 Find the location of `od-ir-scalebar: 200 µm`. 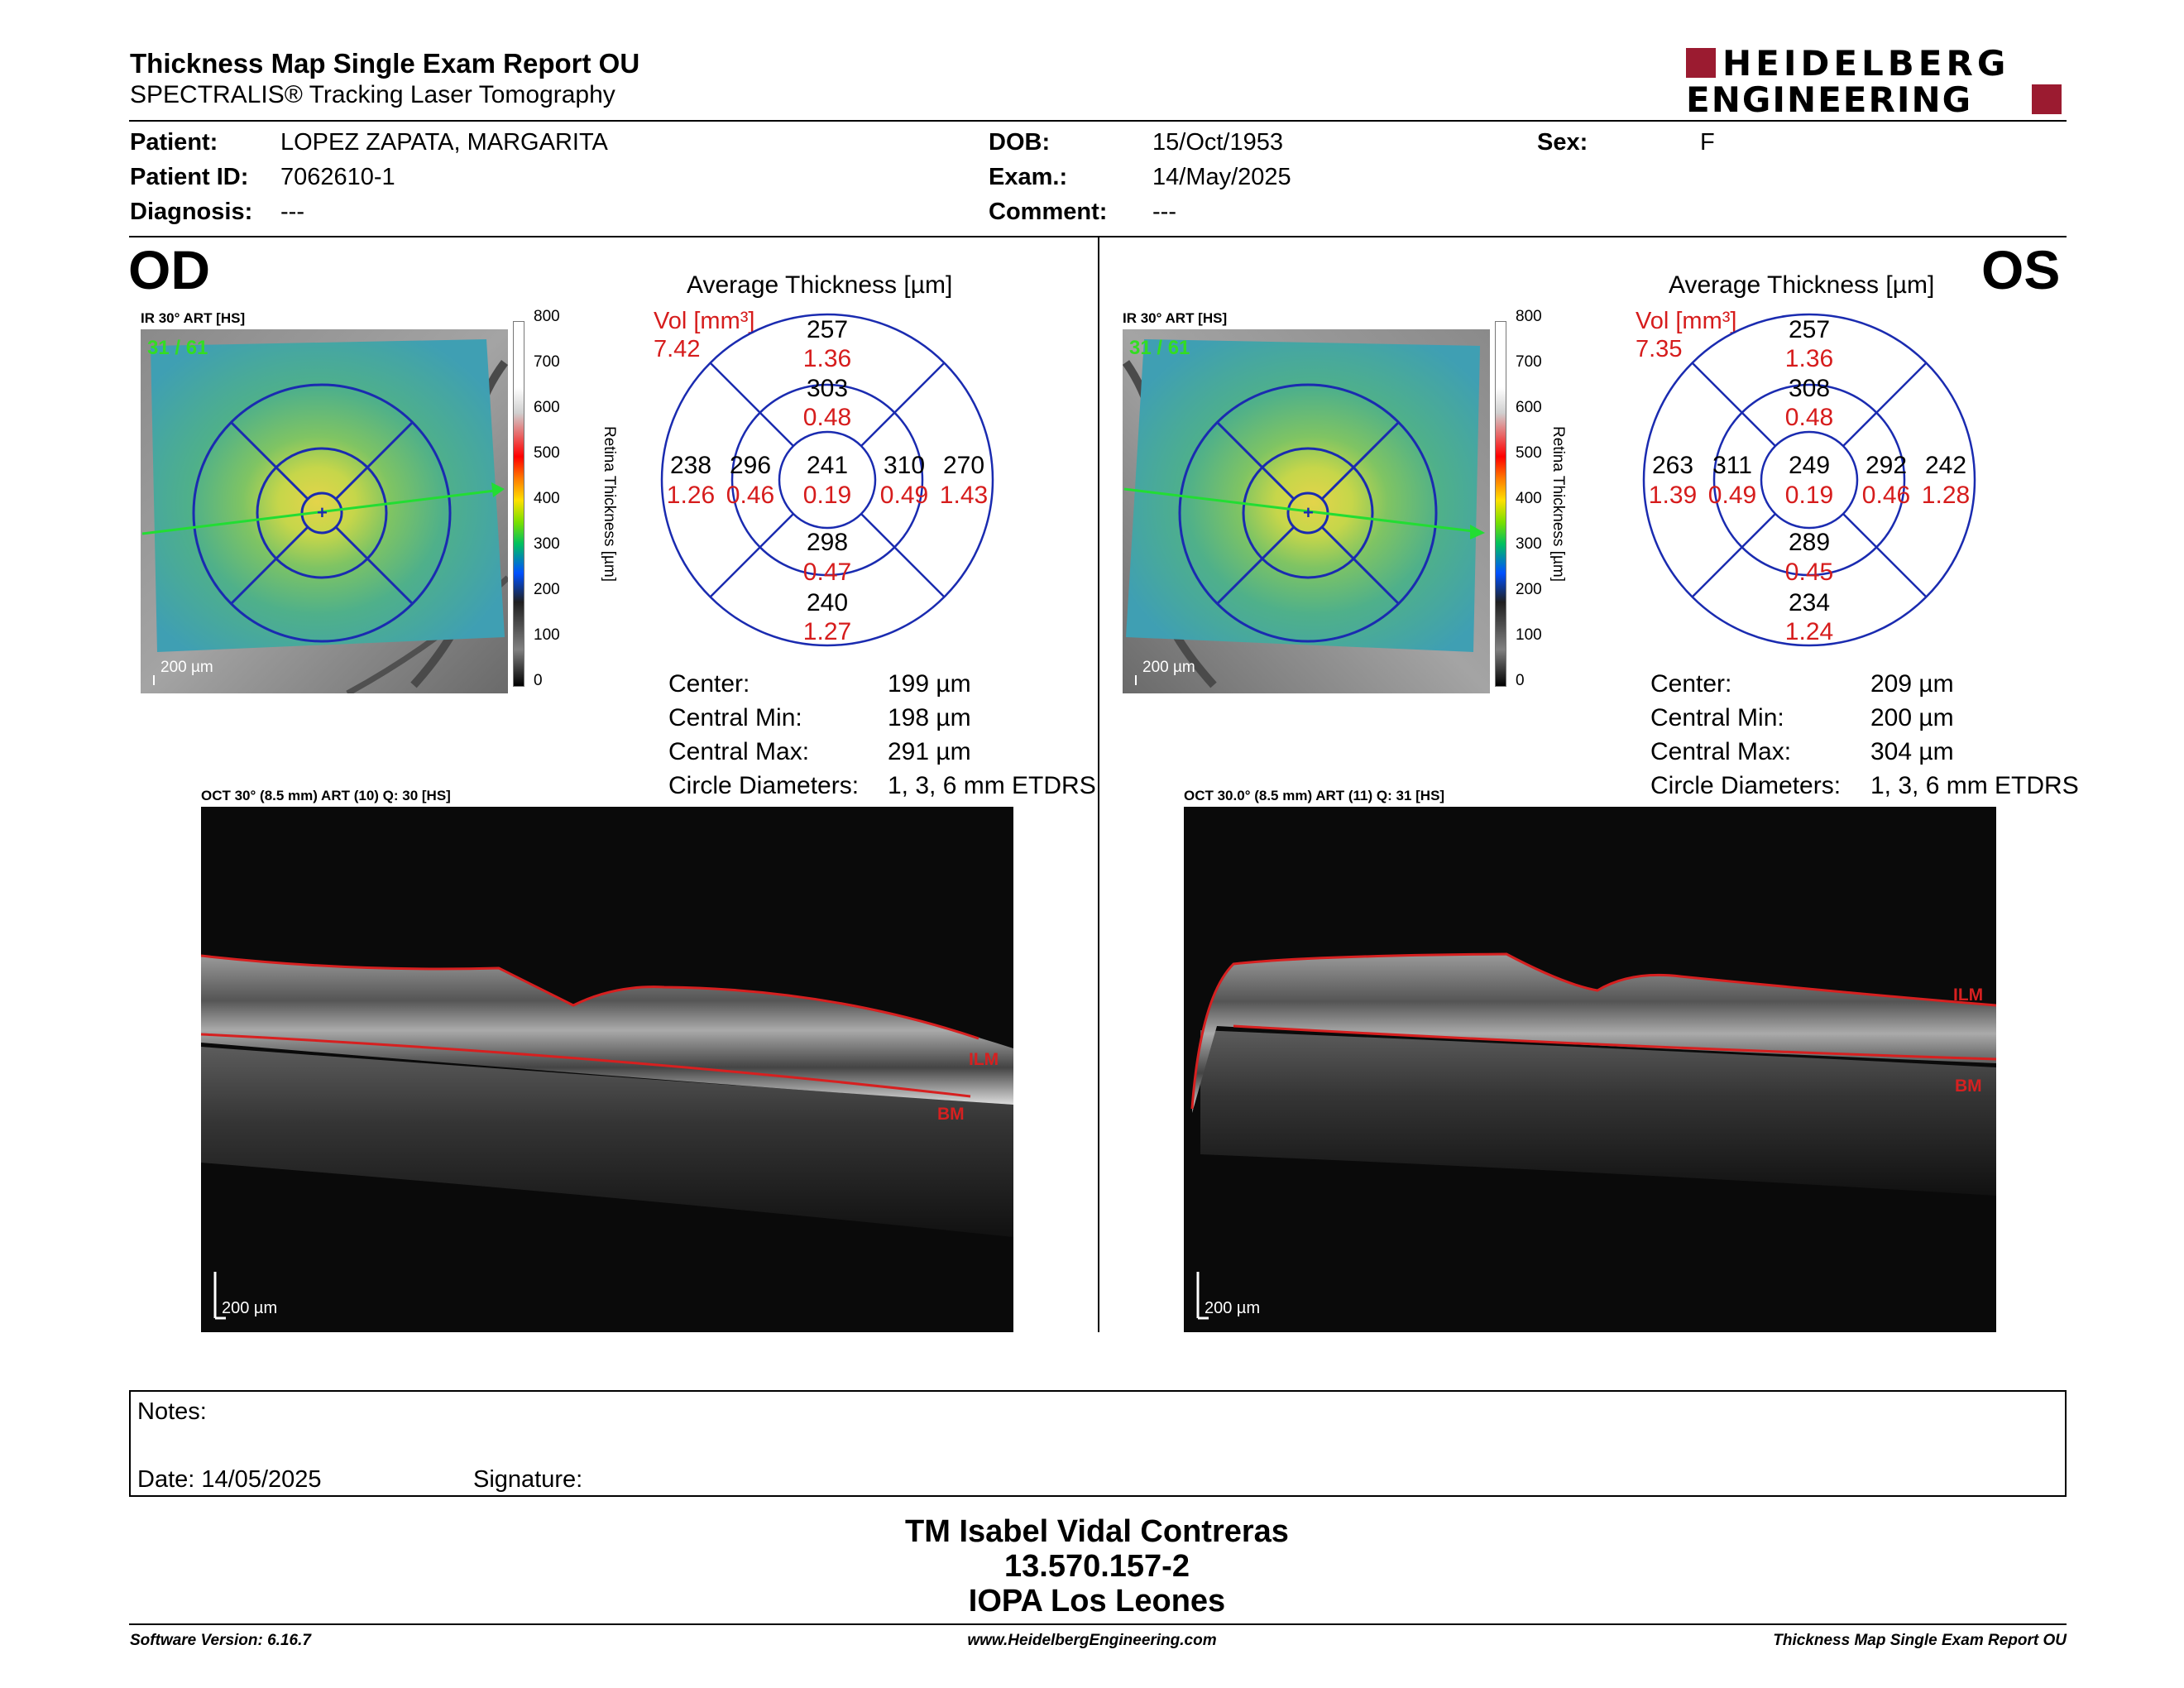

od-ir-scalebar: 200 µm is located at coordinates (186, 667).